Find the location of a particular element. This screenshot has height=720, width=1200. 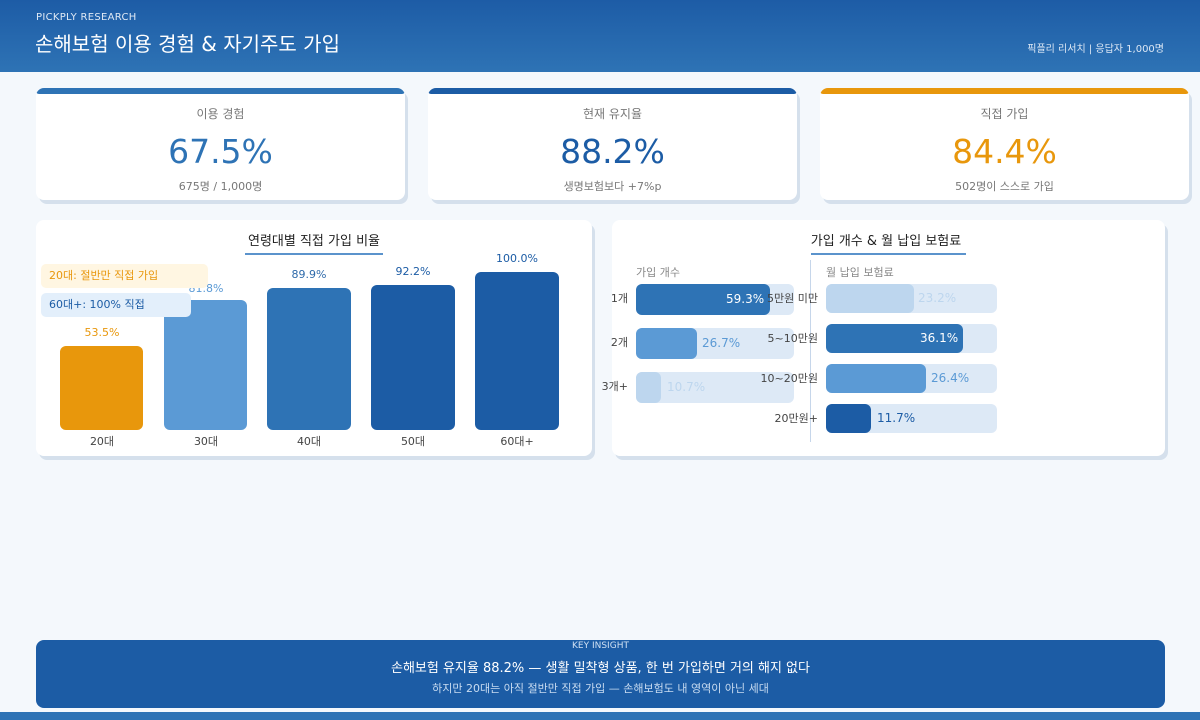

bar-60s-plus is located at coordinates (517, 351).